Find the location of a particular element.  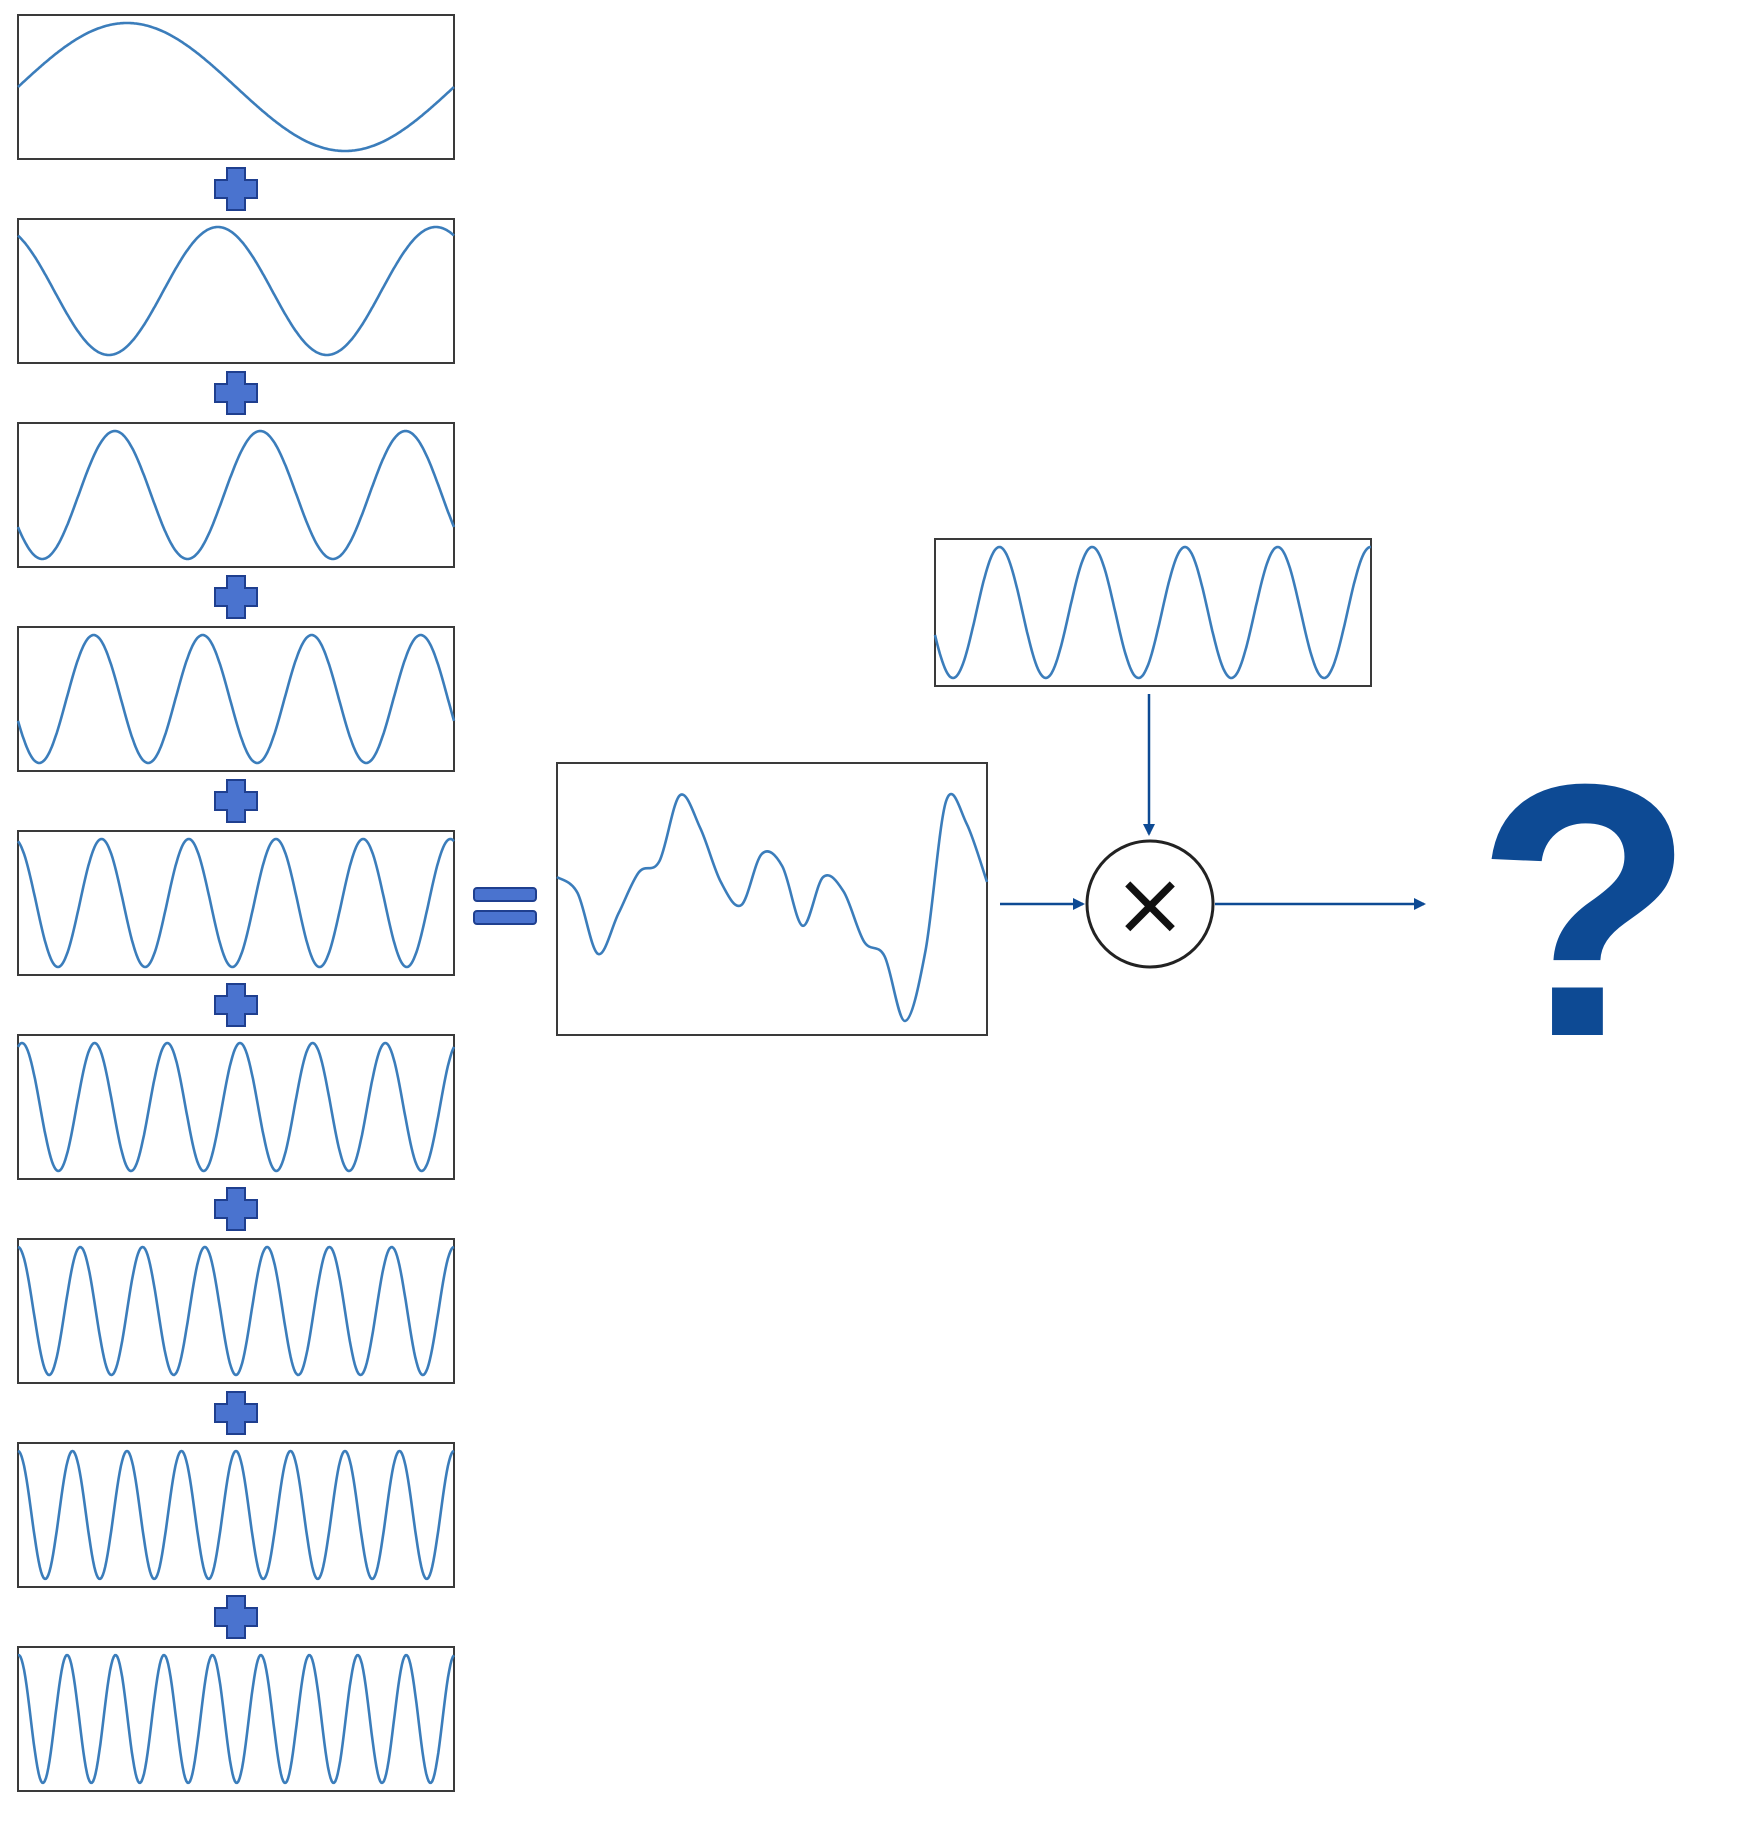

plus-signs is located at coordinates (236, 903).